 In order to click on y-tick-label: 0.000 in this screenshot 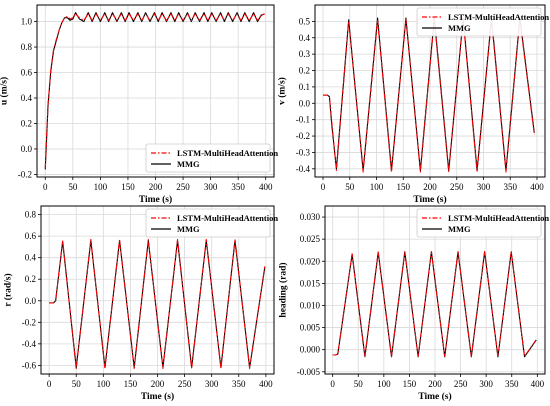, I will do `click(310, 350)`.